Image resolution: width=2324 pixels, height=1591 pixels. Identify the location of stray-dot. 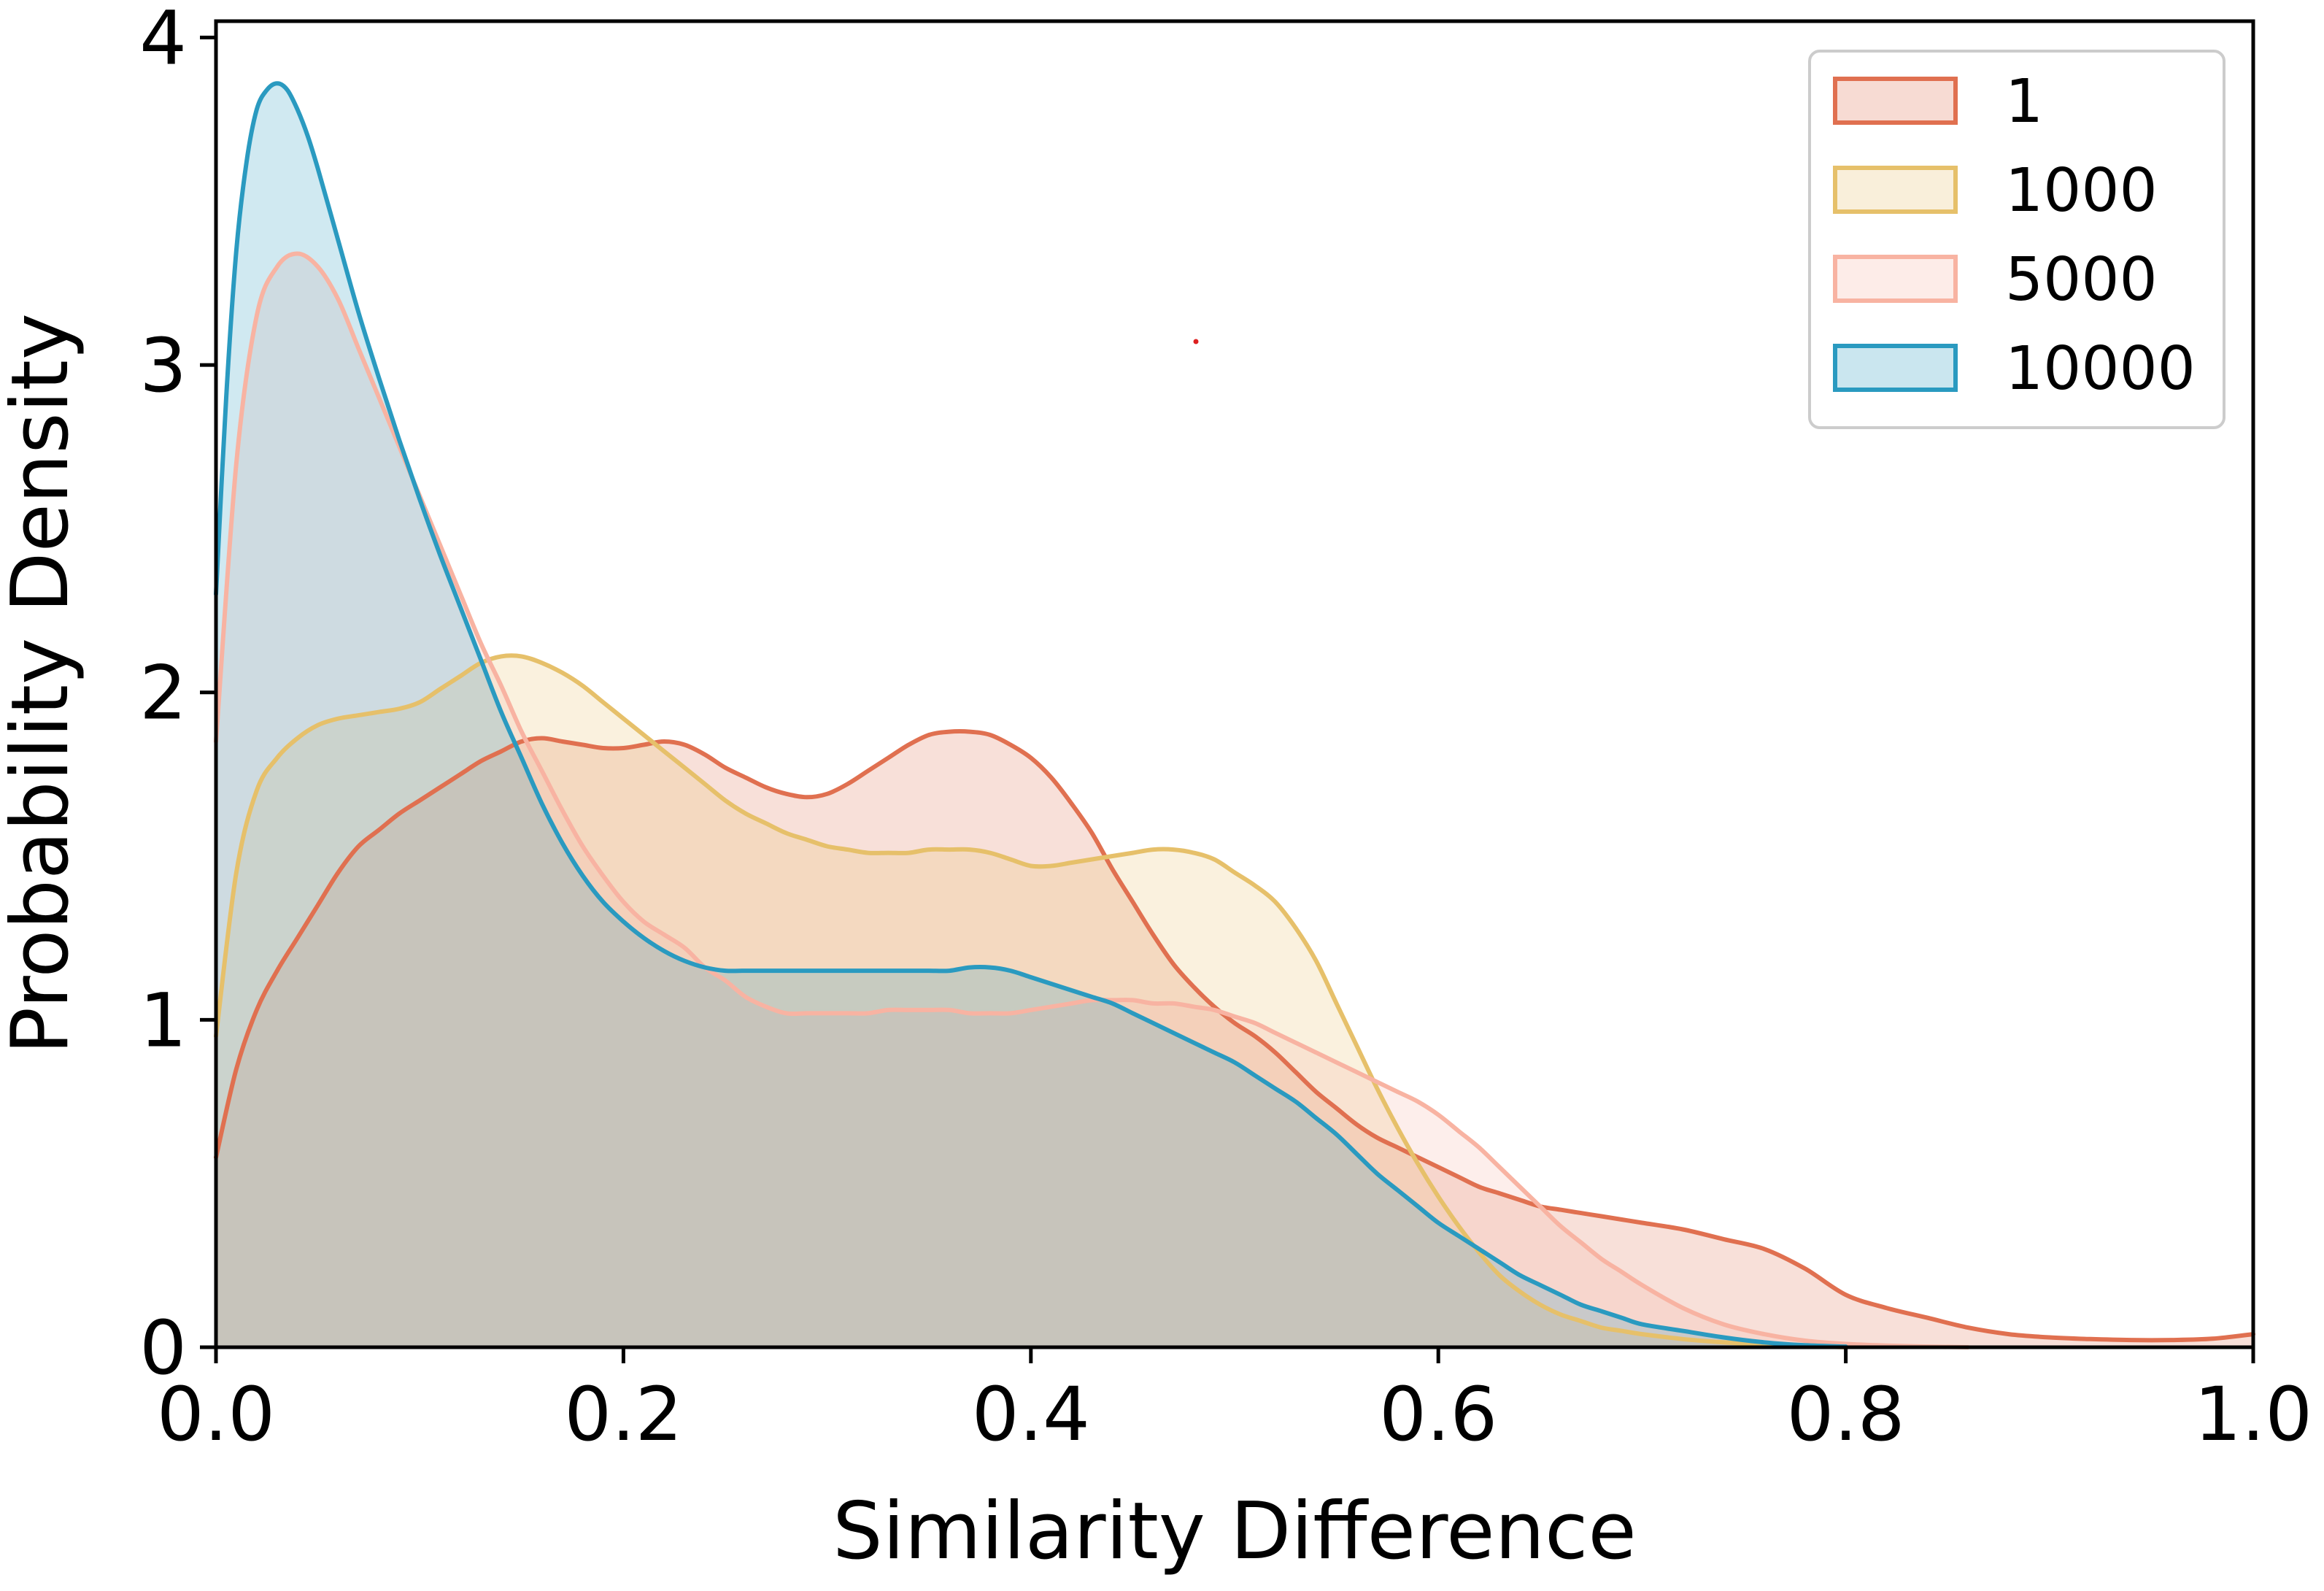
(1196, 341).